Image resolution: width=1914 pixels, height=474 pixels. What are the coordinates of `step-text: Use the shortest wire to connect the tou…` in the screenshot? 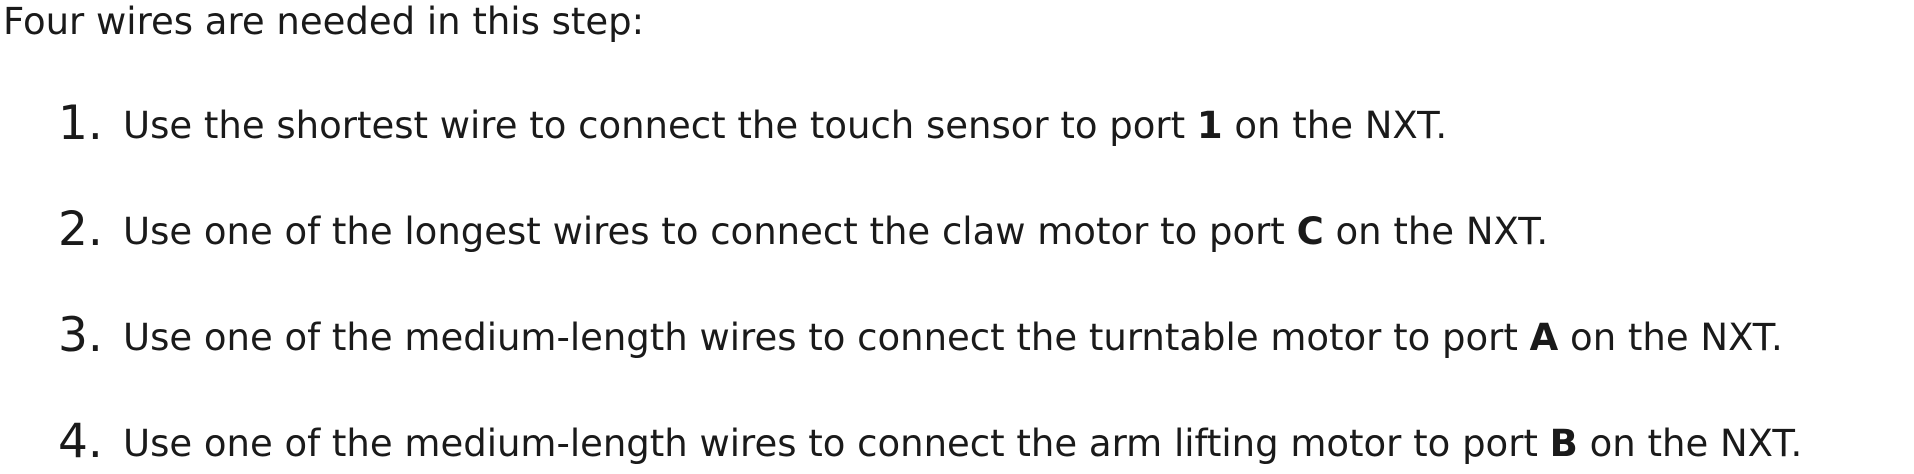 It's located at (785, 126).